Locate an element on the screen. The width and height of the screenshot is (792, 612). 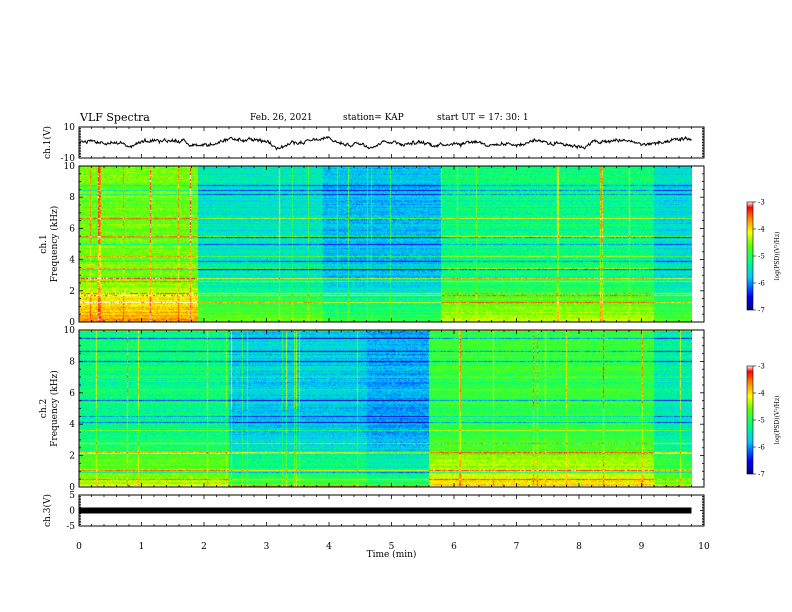
x-axis-label: Time (min) is located at coordinates (392, 554).